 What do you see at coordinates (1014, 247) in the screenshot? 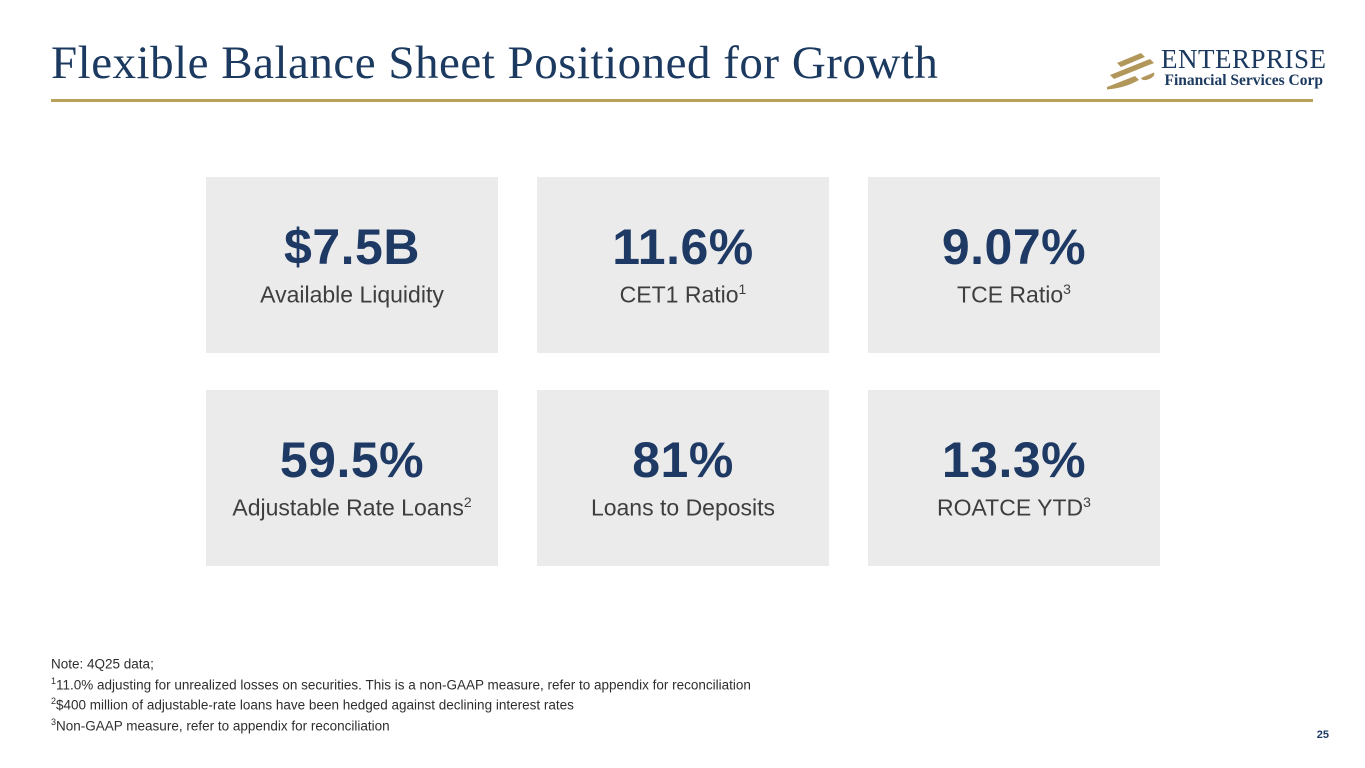
I see `stat-value: 9.07%` at bounding box center [1014, 247].